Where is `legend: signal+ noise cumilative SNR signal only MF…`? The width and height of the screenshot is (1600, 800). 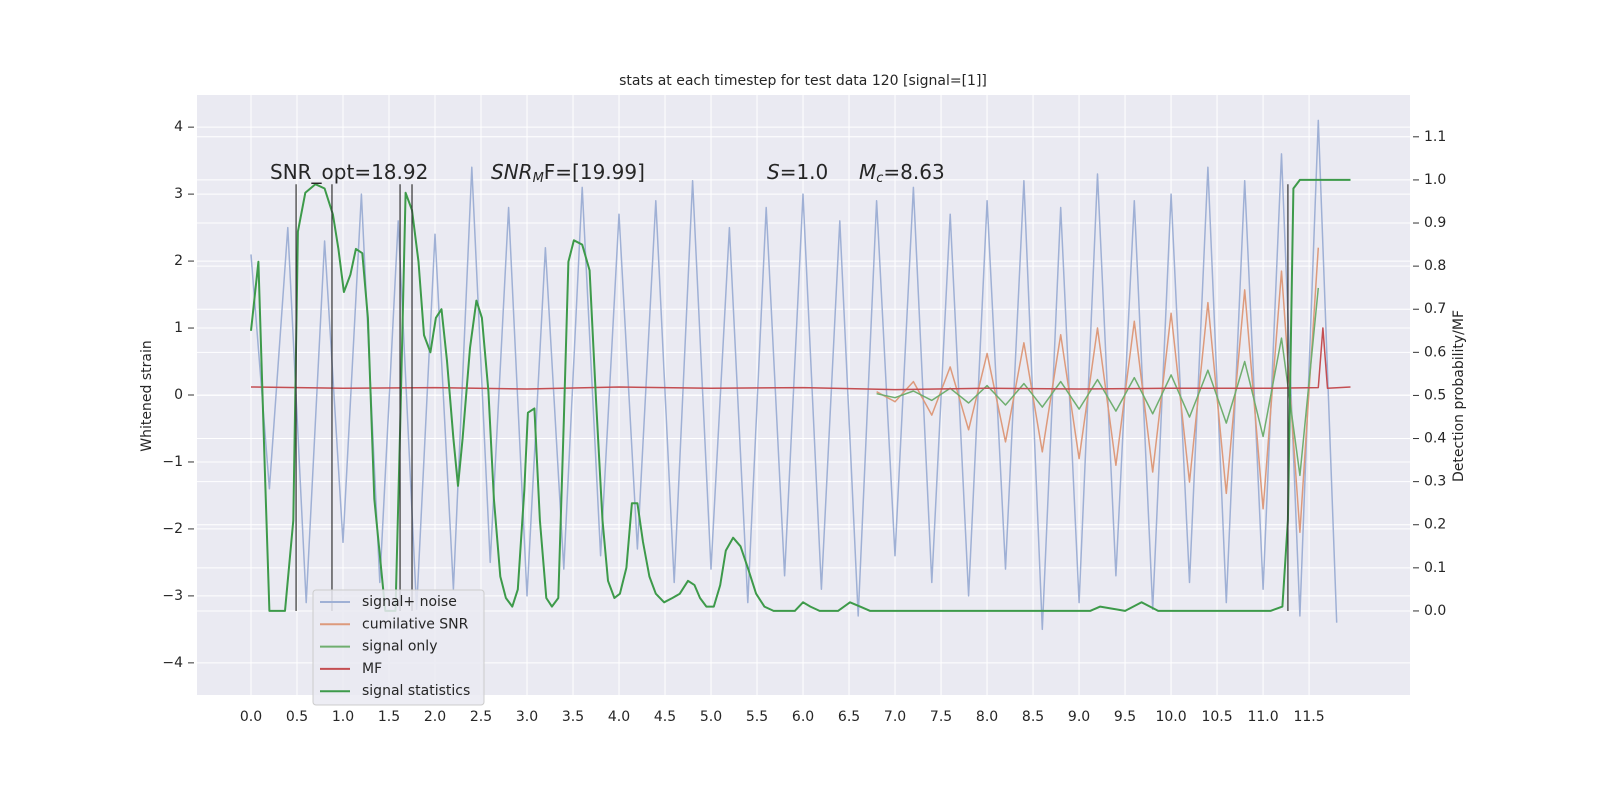 legend: signal+ noise cumilative SNR signal only MF… is located at coordinates (398, 647).